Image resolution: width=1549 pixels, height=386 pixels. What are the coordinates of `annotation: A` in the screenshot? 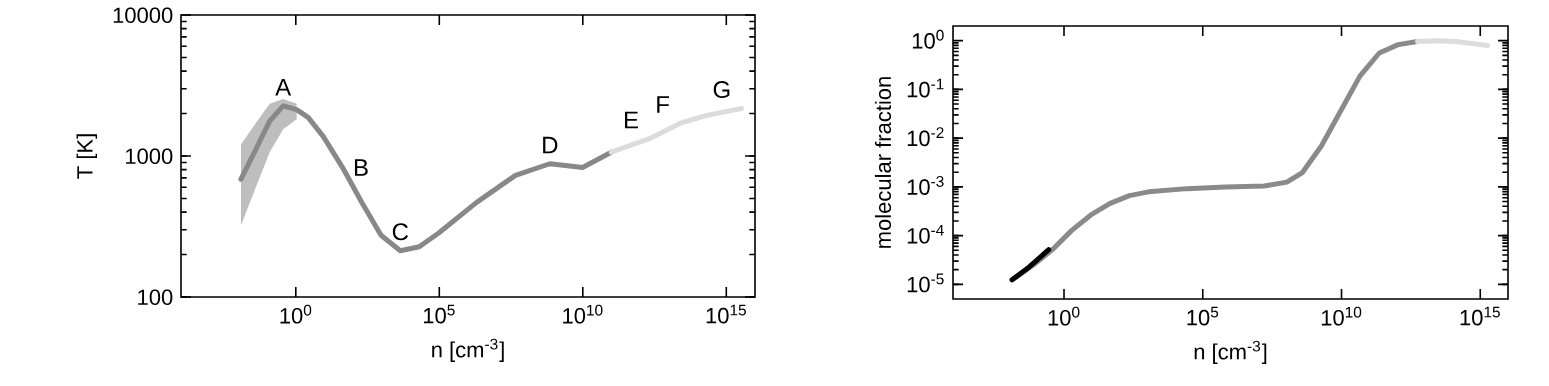 It's located at (283, 87).